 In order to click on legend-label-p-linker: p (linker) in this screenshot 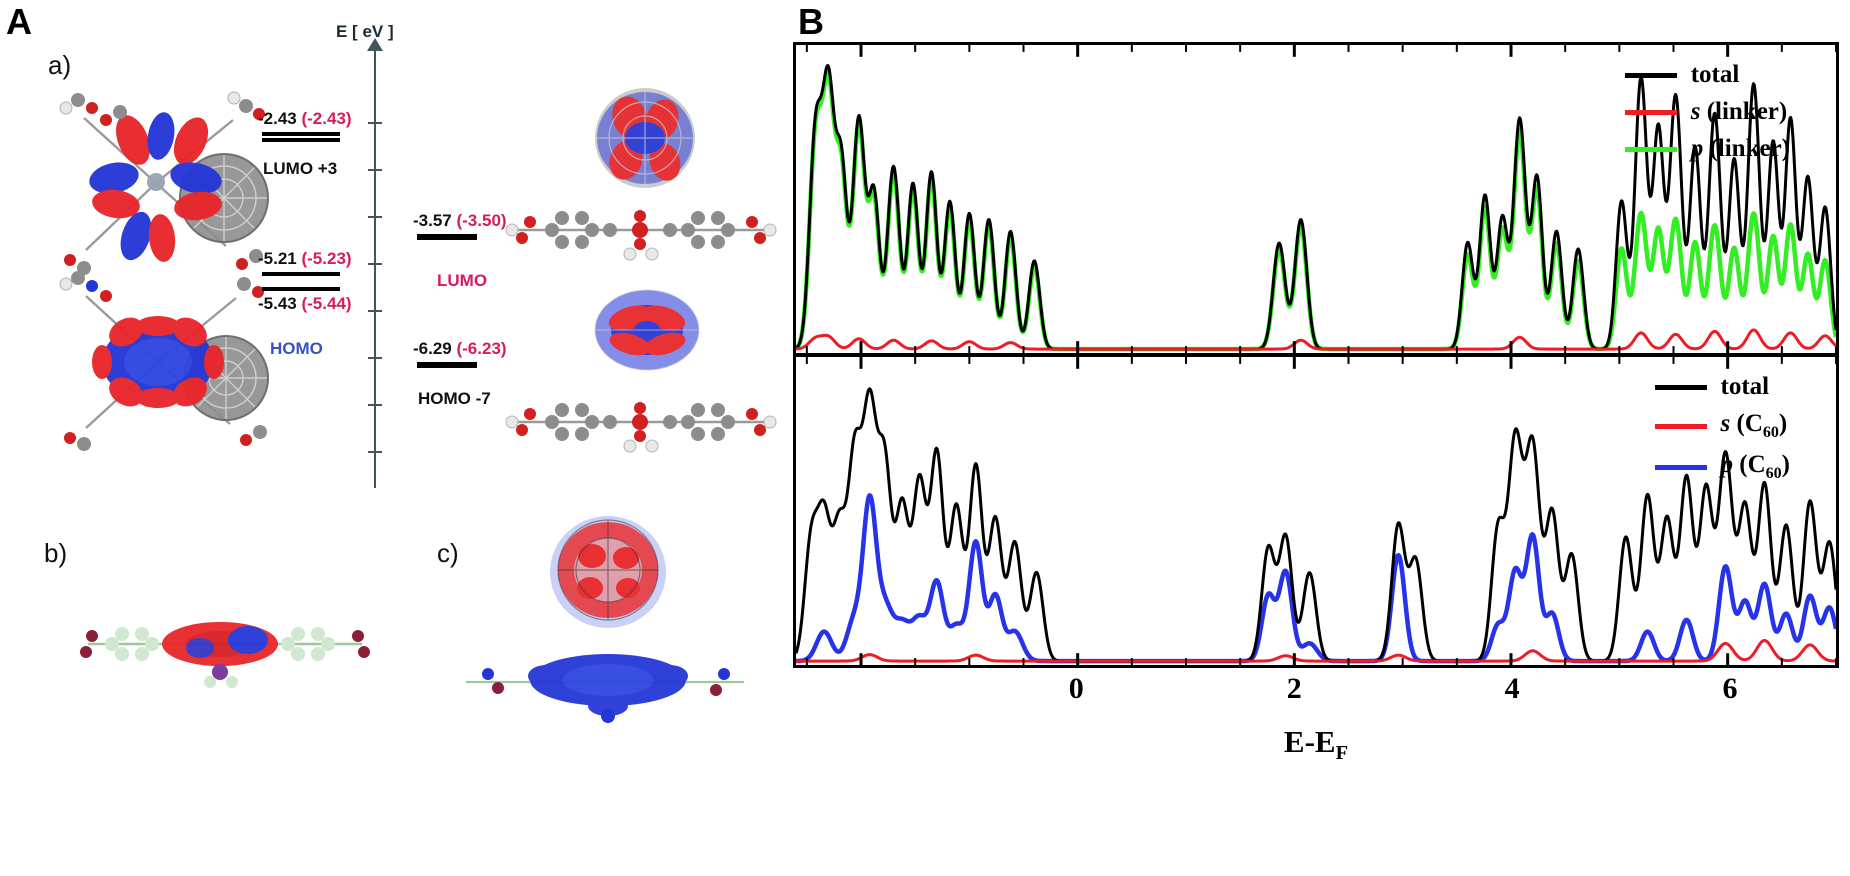, I will do `click(1740, 149)`.